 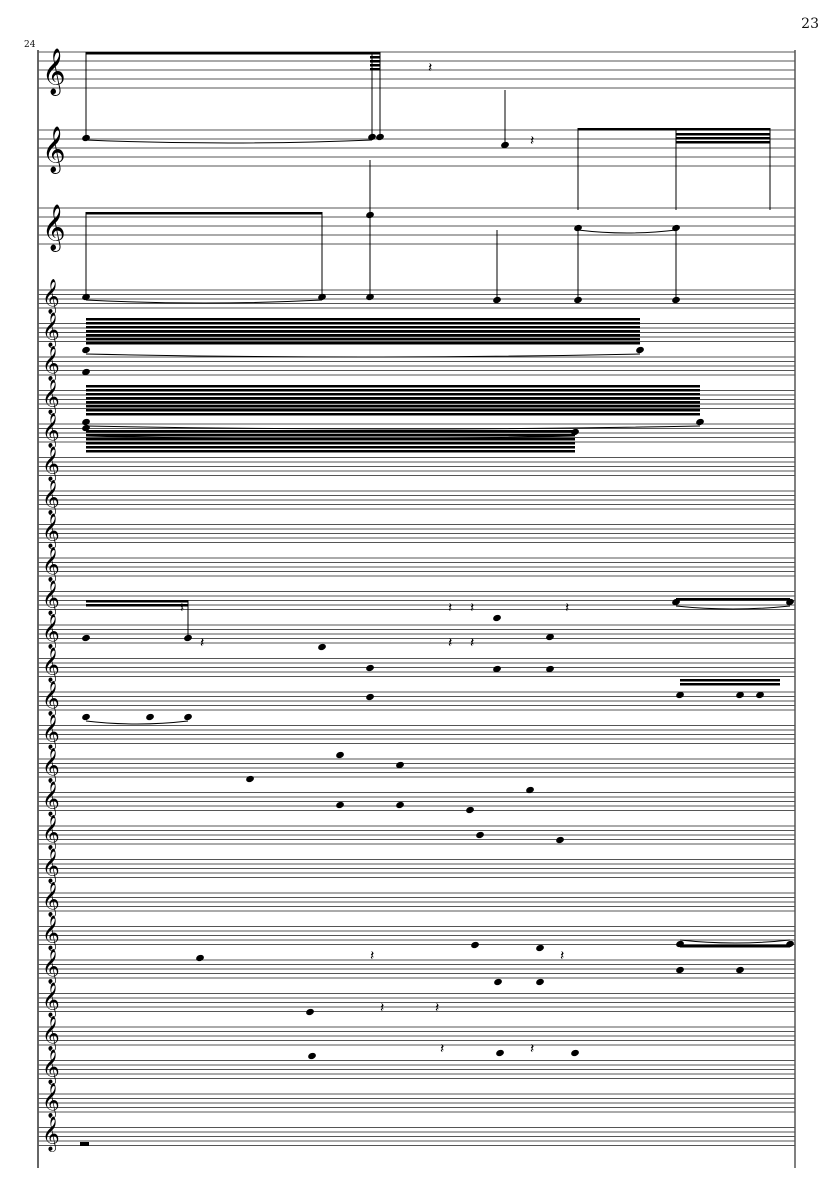 I want to click on measure-number: 24, so click(x=30, y=45).